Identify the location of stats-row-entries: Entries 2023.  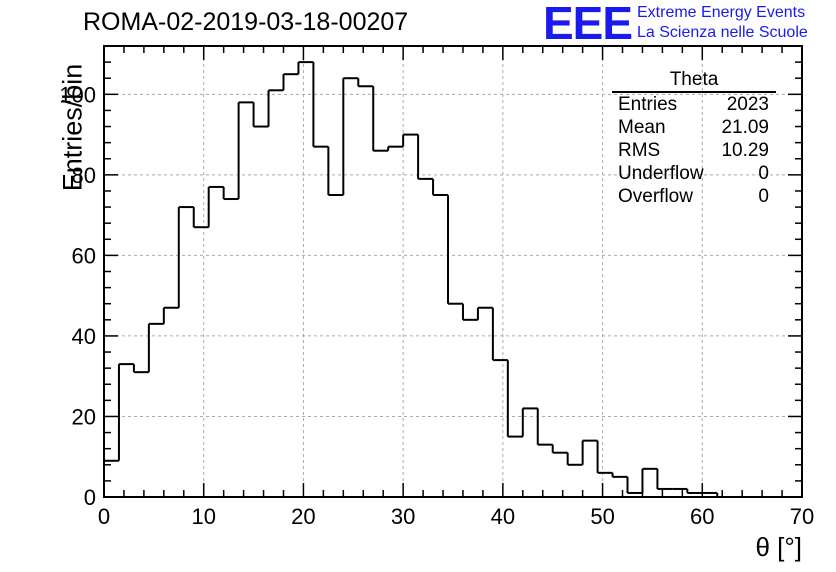
(694, 104).